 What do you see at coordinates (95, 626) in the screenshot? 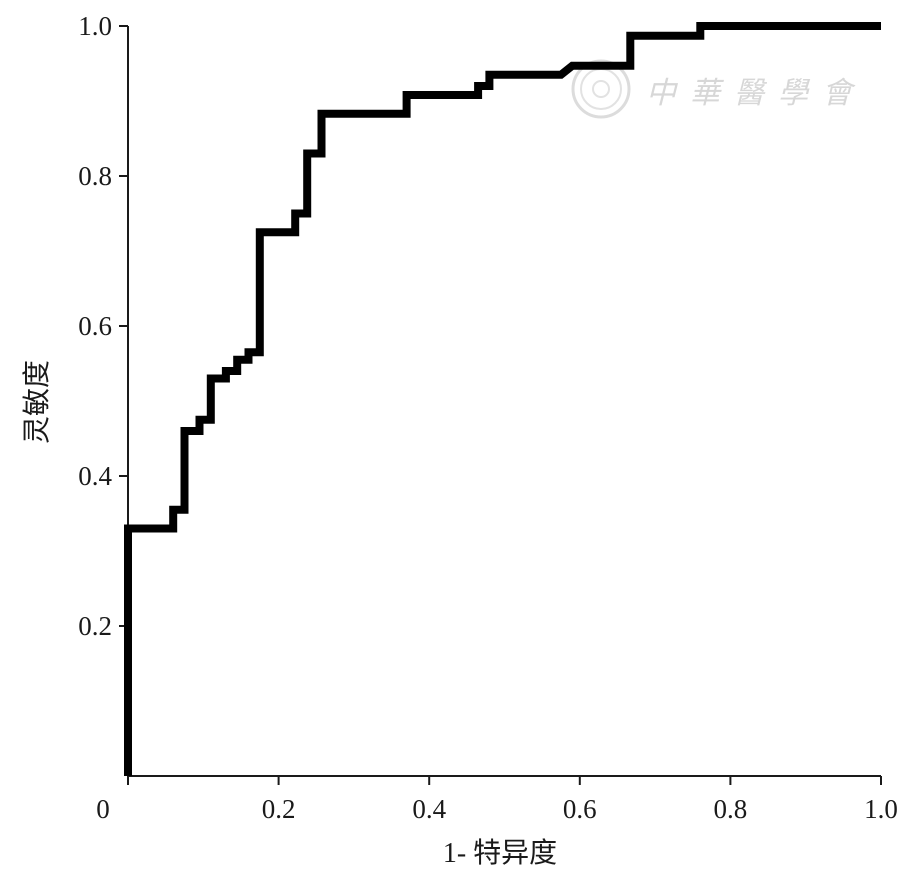
I see `y-tick-label: 0.2` at bounding box center [95, 626].